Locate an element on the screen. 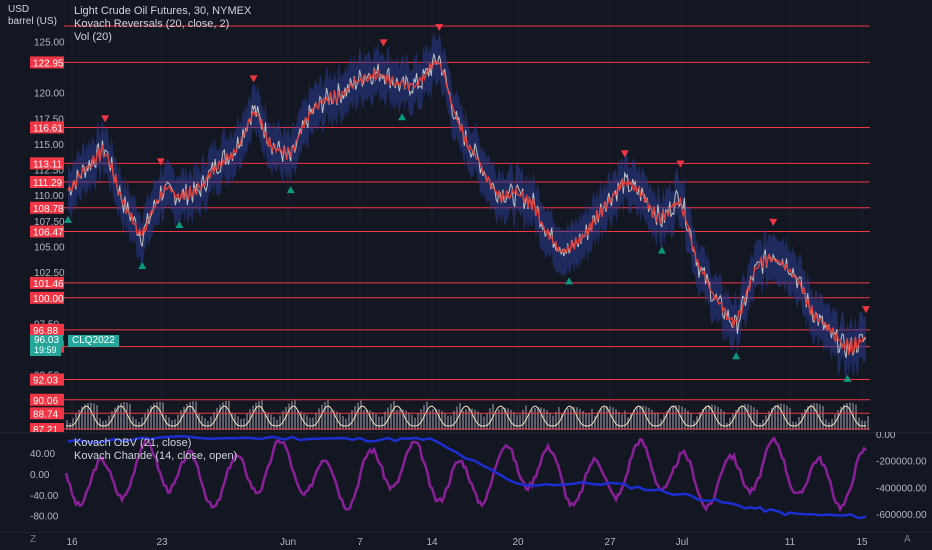  indicator-reversals-label: Kovach Reversals (20, close, 2) is located at coordinates (152, 24).